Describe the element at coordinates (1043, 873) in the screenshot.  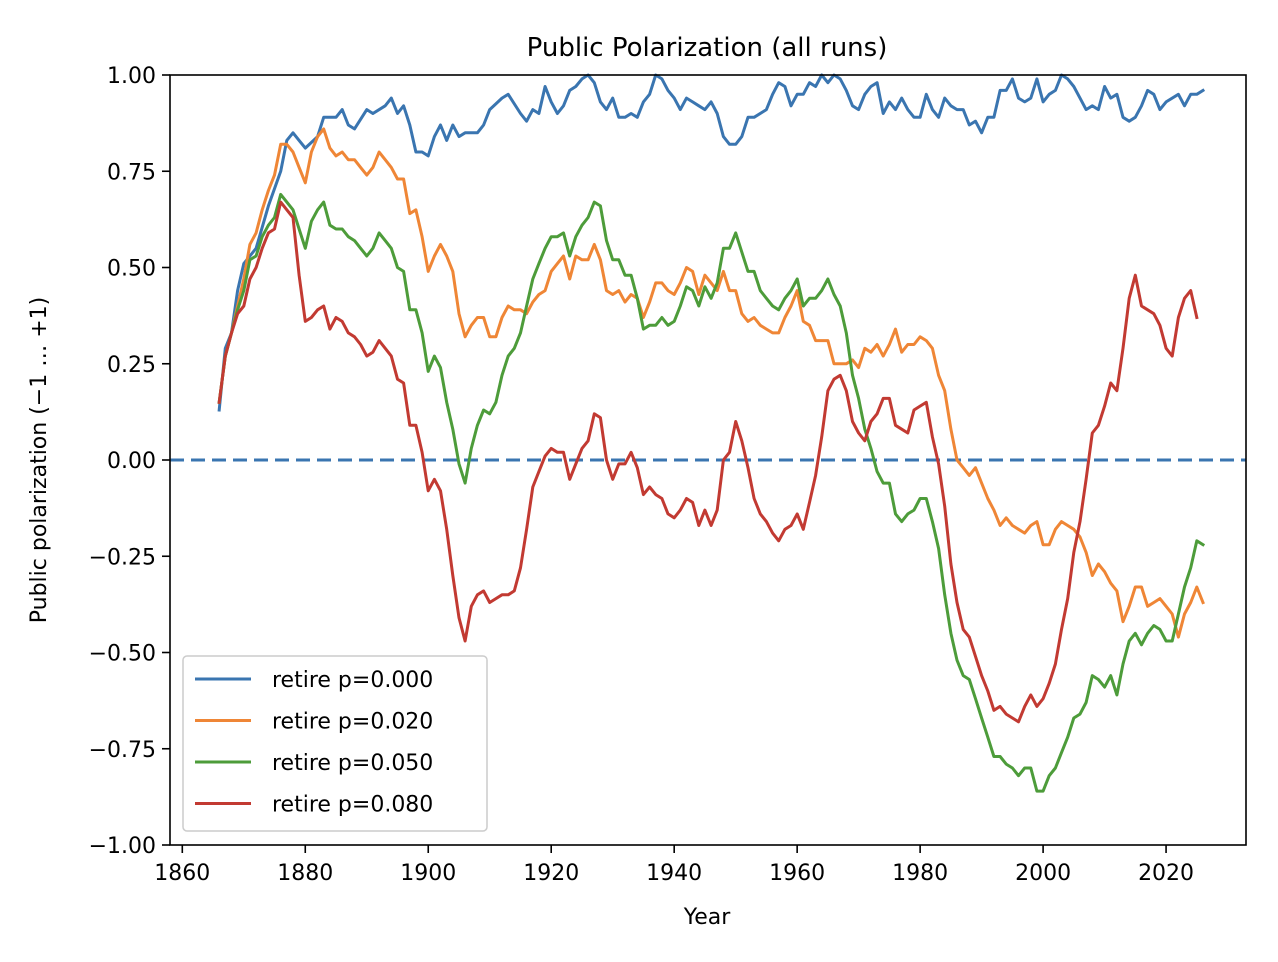
I see `x-tick-label: 2000` at that location.